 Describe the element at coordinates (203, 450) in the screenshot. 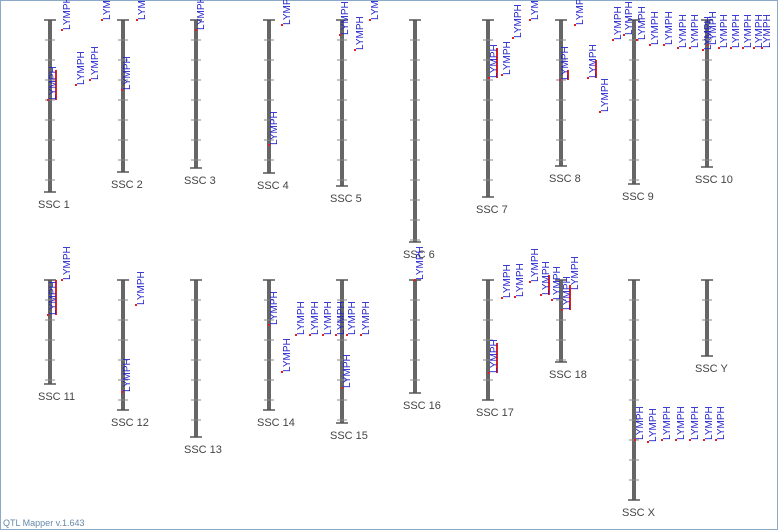

I see `chromosome-label: SSC 13` at that location.